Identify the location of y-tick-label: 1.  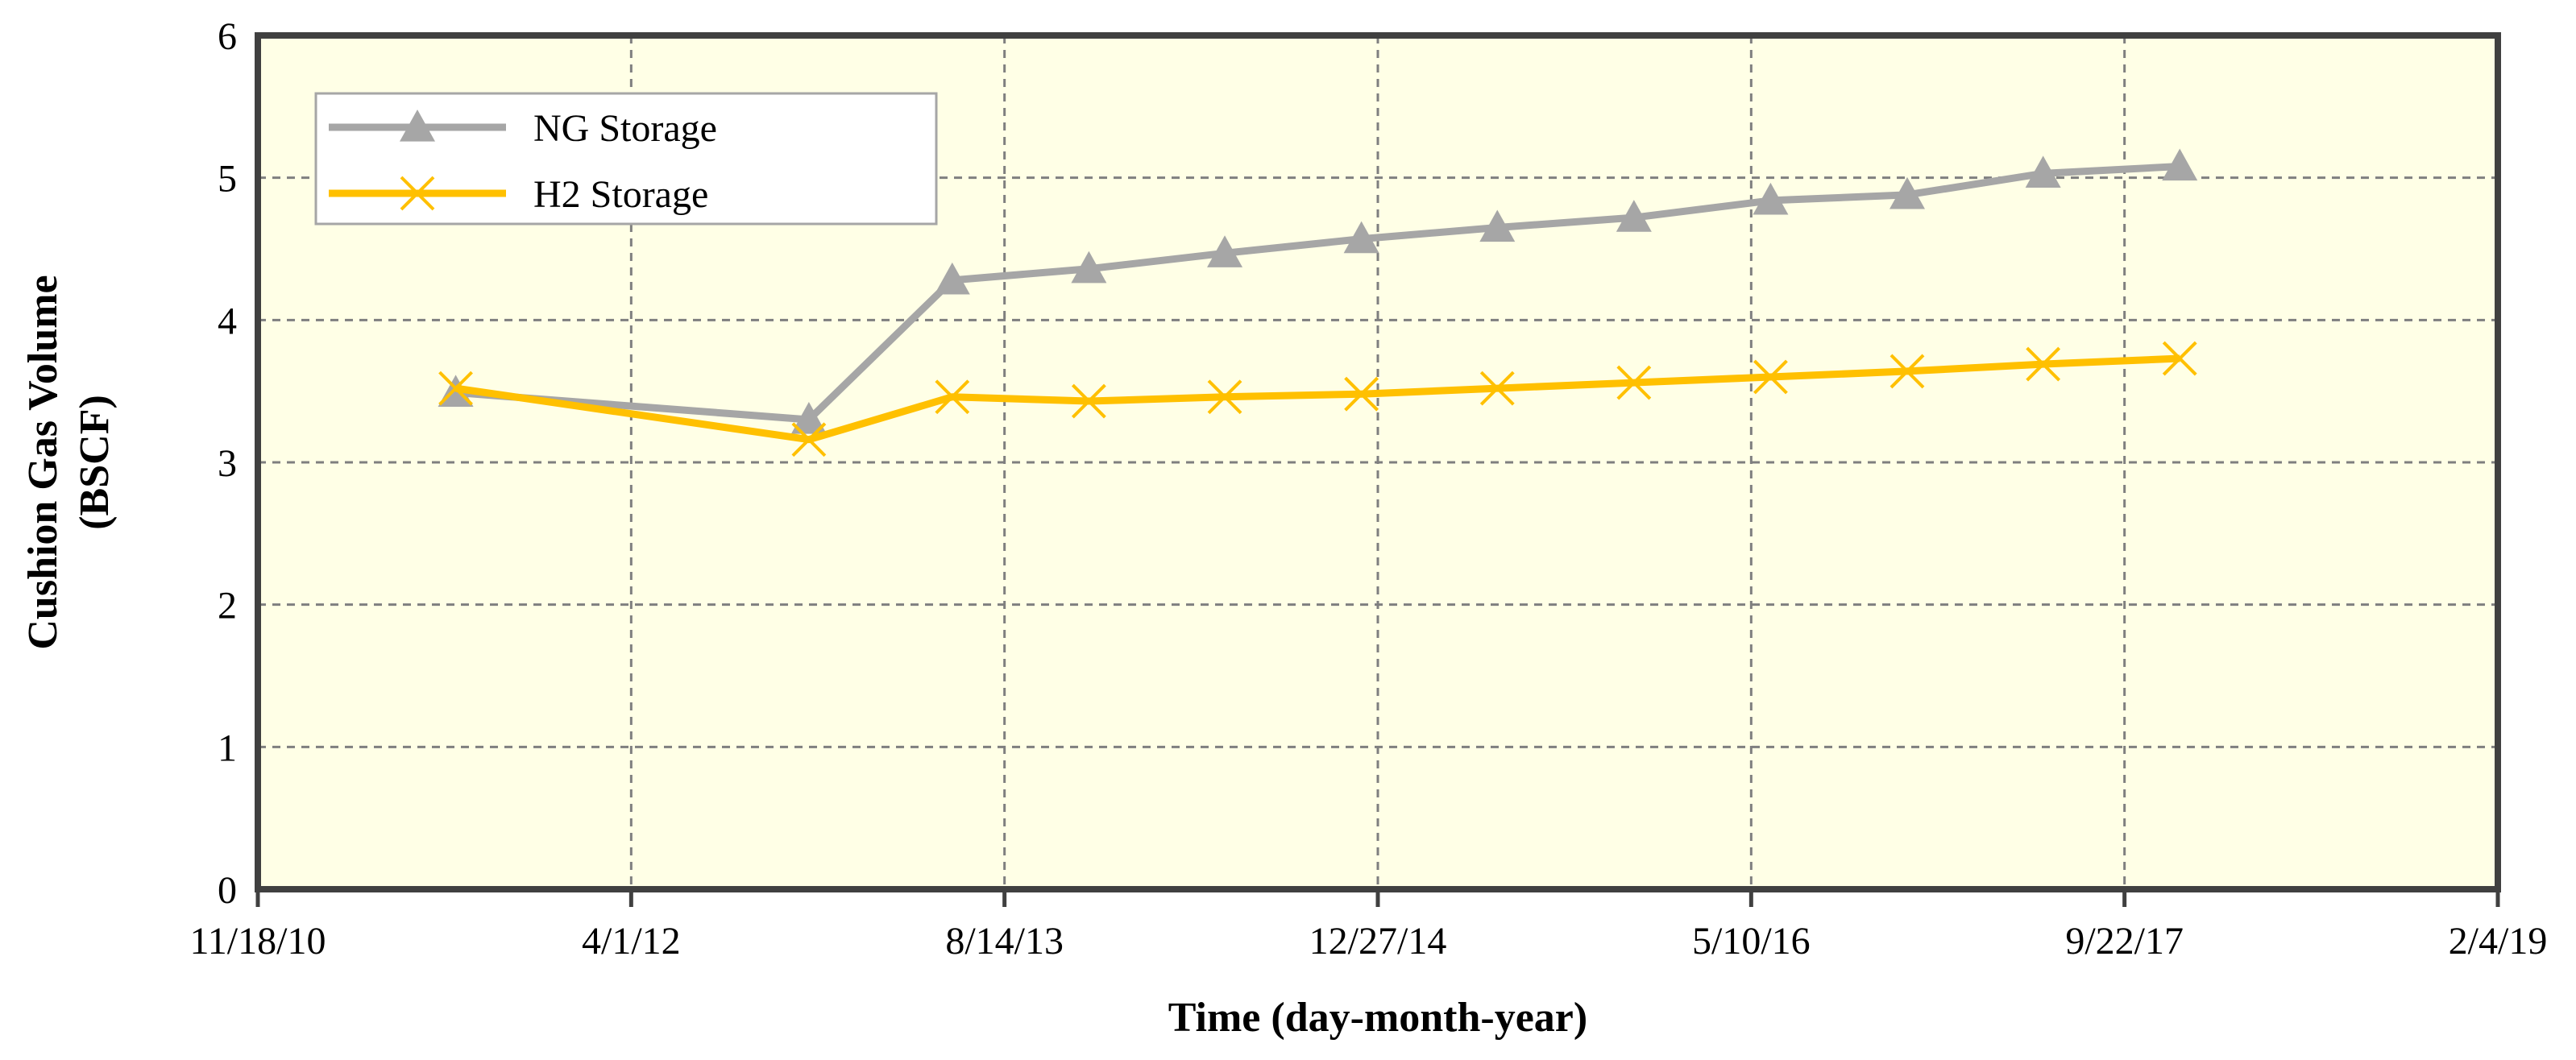
(227, 748).